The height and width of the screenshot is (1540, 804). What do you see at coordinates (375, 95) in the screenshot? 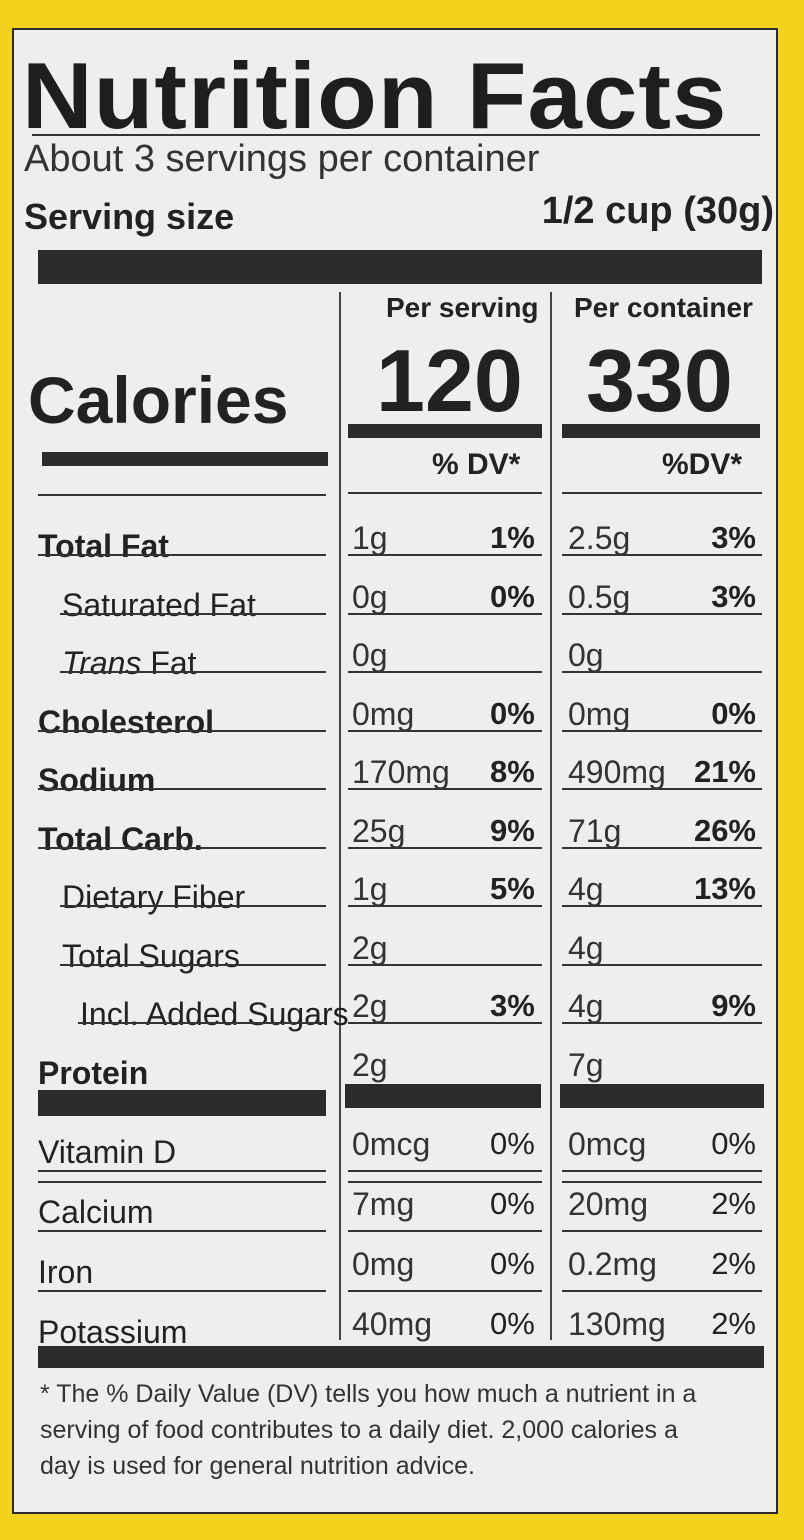
I see `label-title: Nutrition Facts` at bounding box center [375, 95].